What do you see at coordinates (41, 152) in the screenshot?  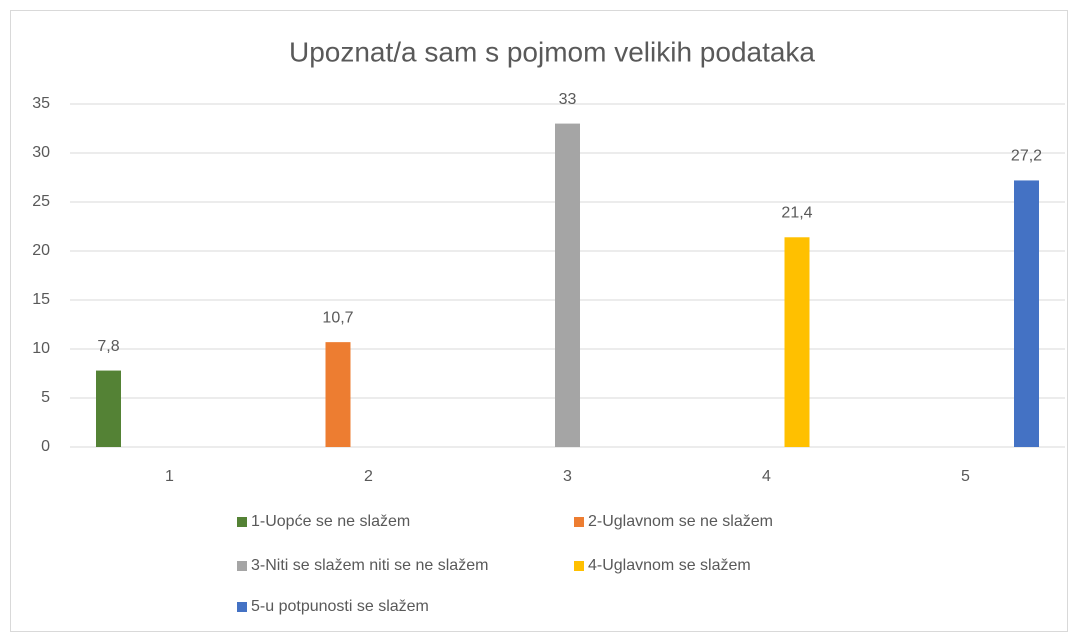 I see `y-tick-label: 30` at bounding box center [41, 152].